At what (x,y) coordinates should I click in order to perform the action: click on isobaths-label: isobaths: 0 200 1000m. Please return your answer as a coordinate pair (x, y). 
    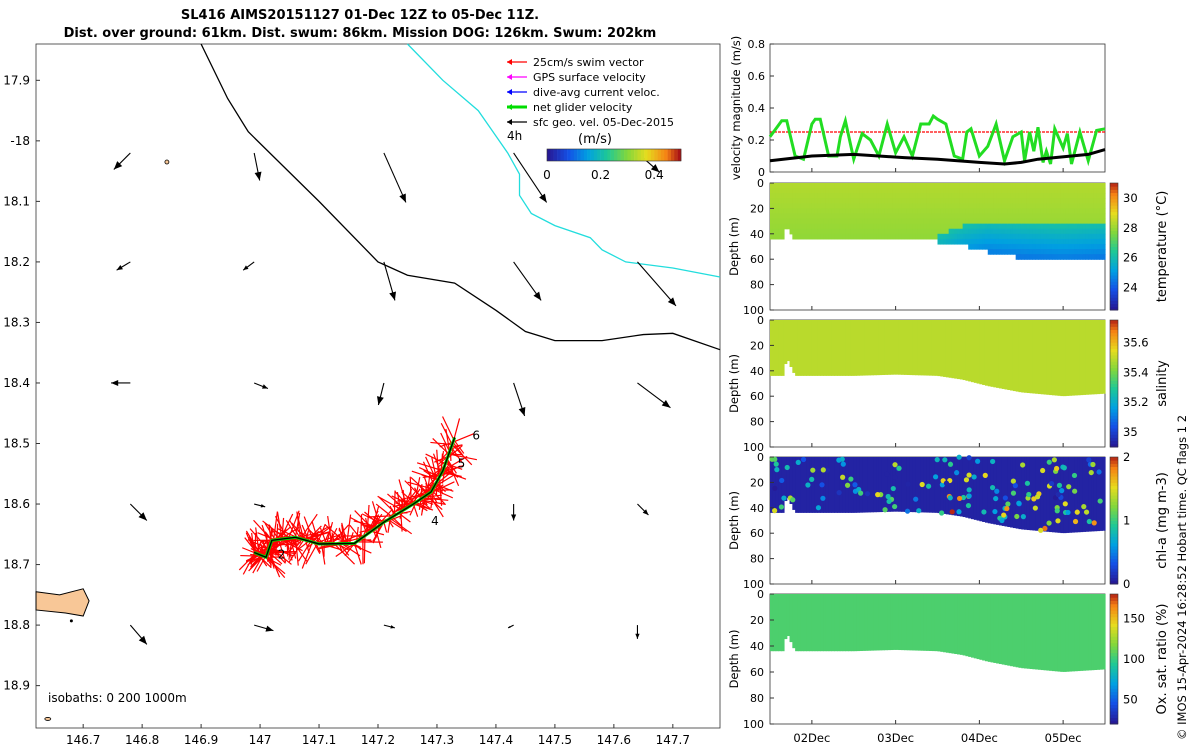
    Looking at the image, I should click on (117, 698).